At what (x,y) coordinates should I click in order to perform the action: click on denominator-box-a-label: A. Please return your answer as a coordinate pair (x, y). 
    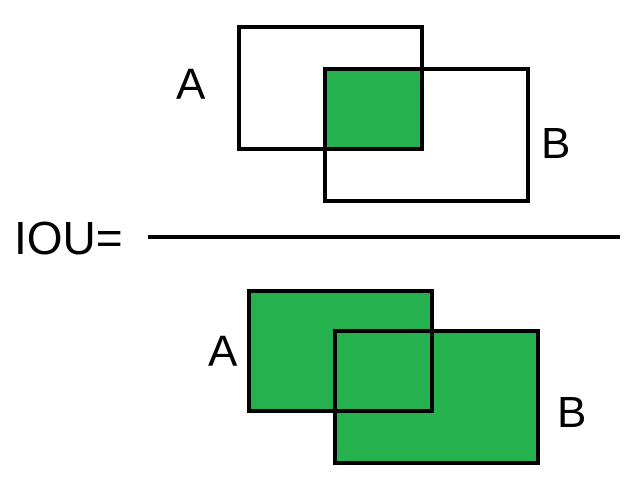
    Looking at the image, I should click on (223, 351).